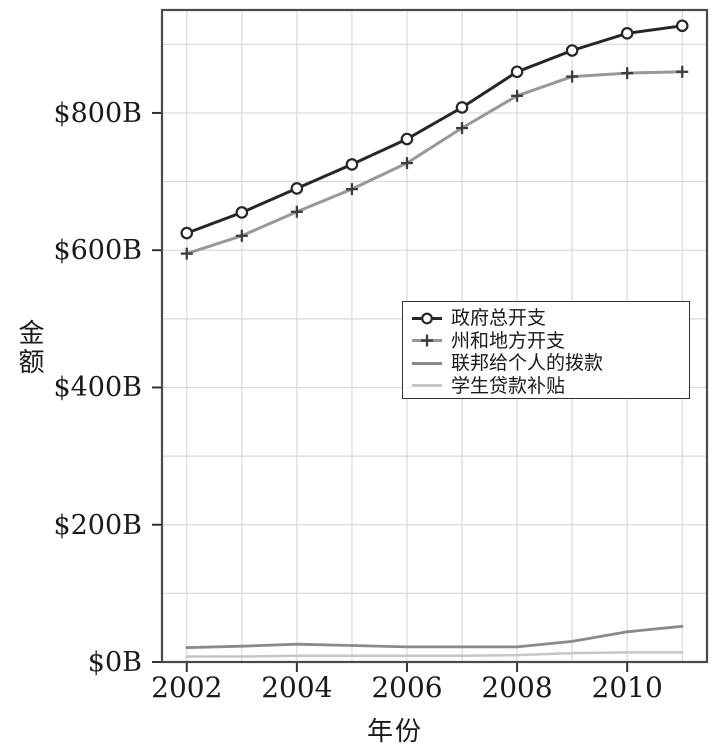 The height and width of the screenshot is (751, 720). I want to click on y-axis-title: 金额, so click(29, 348).